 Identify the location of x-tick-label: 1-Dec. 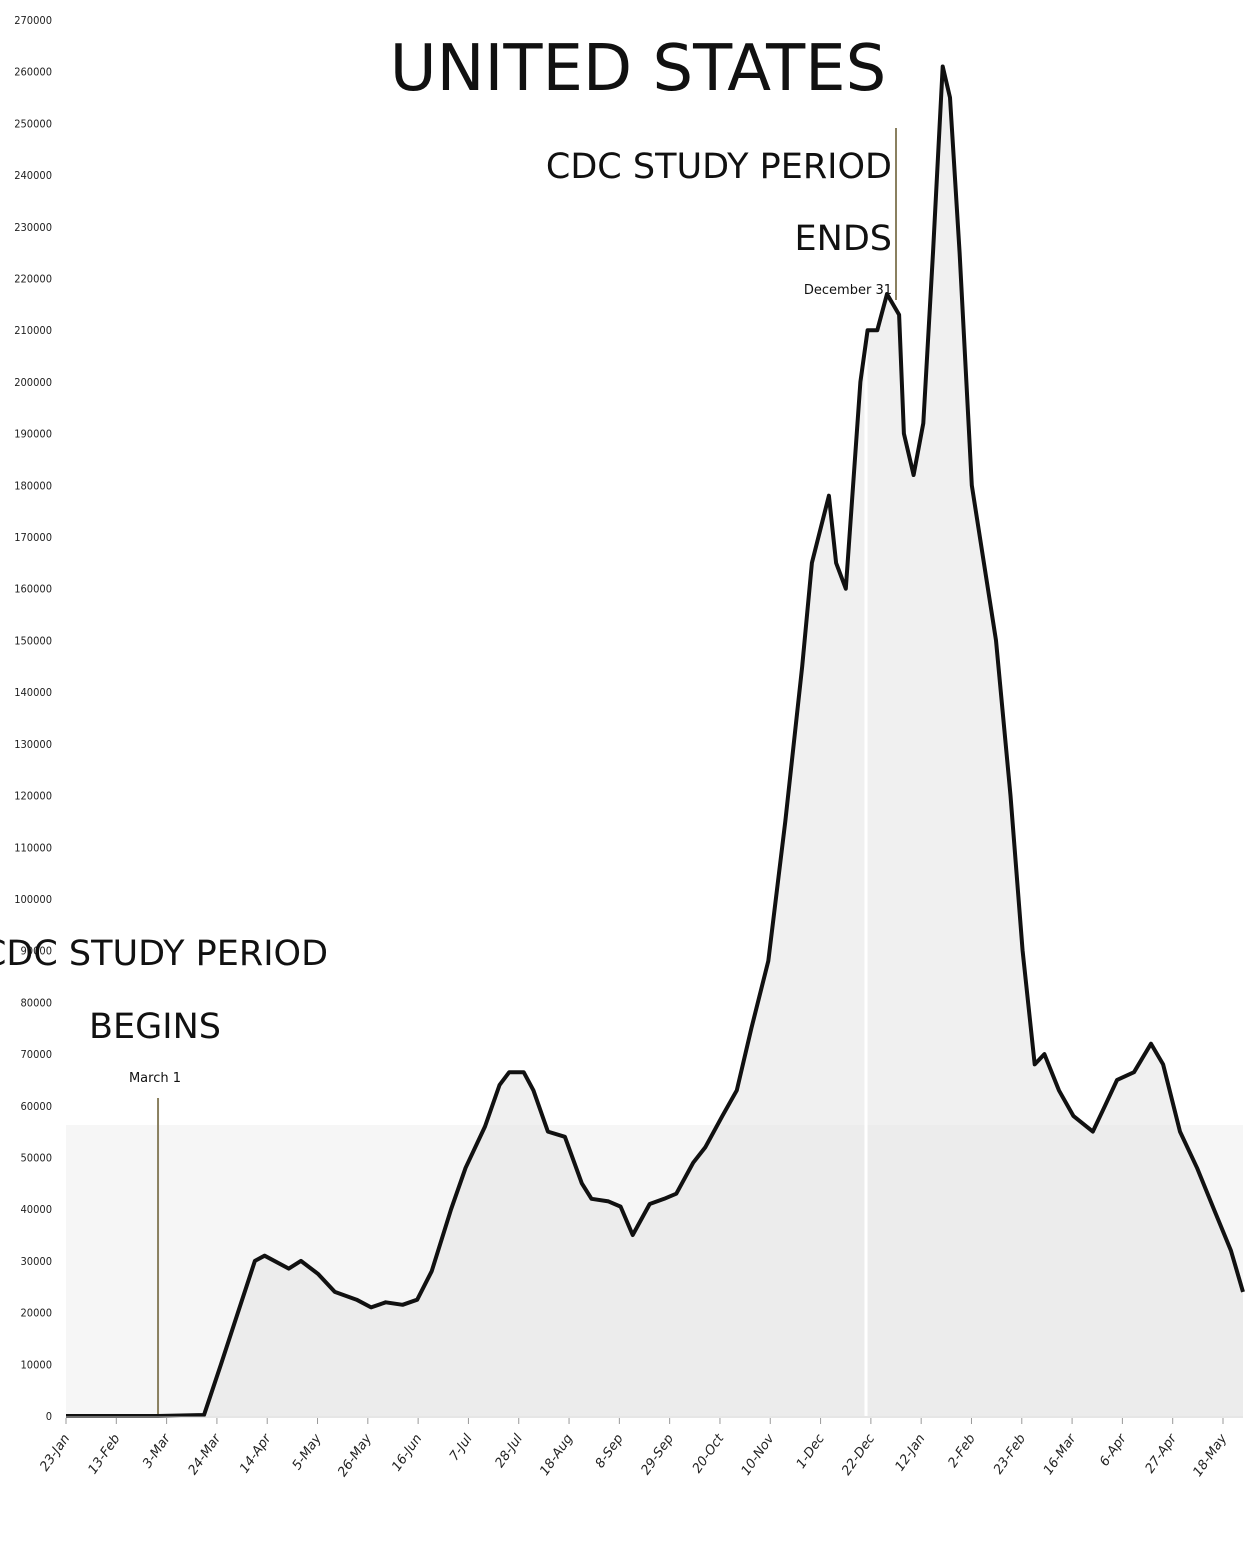
(811, 1452).